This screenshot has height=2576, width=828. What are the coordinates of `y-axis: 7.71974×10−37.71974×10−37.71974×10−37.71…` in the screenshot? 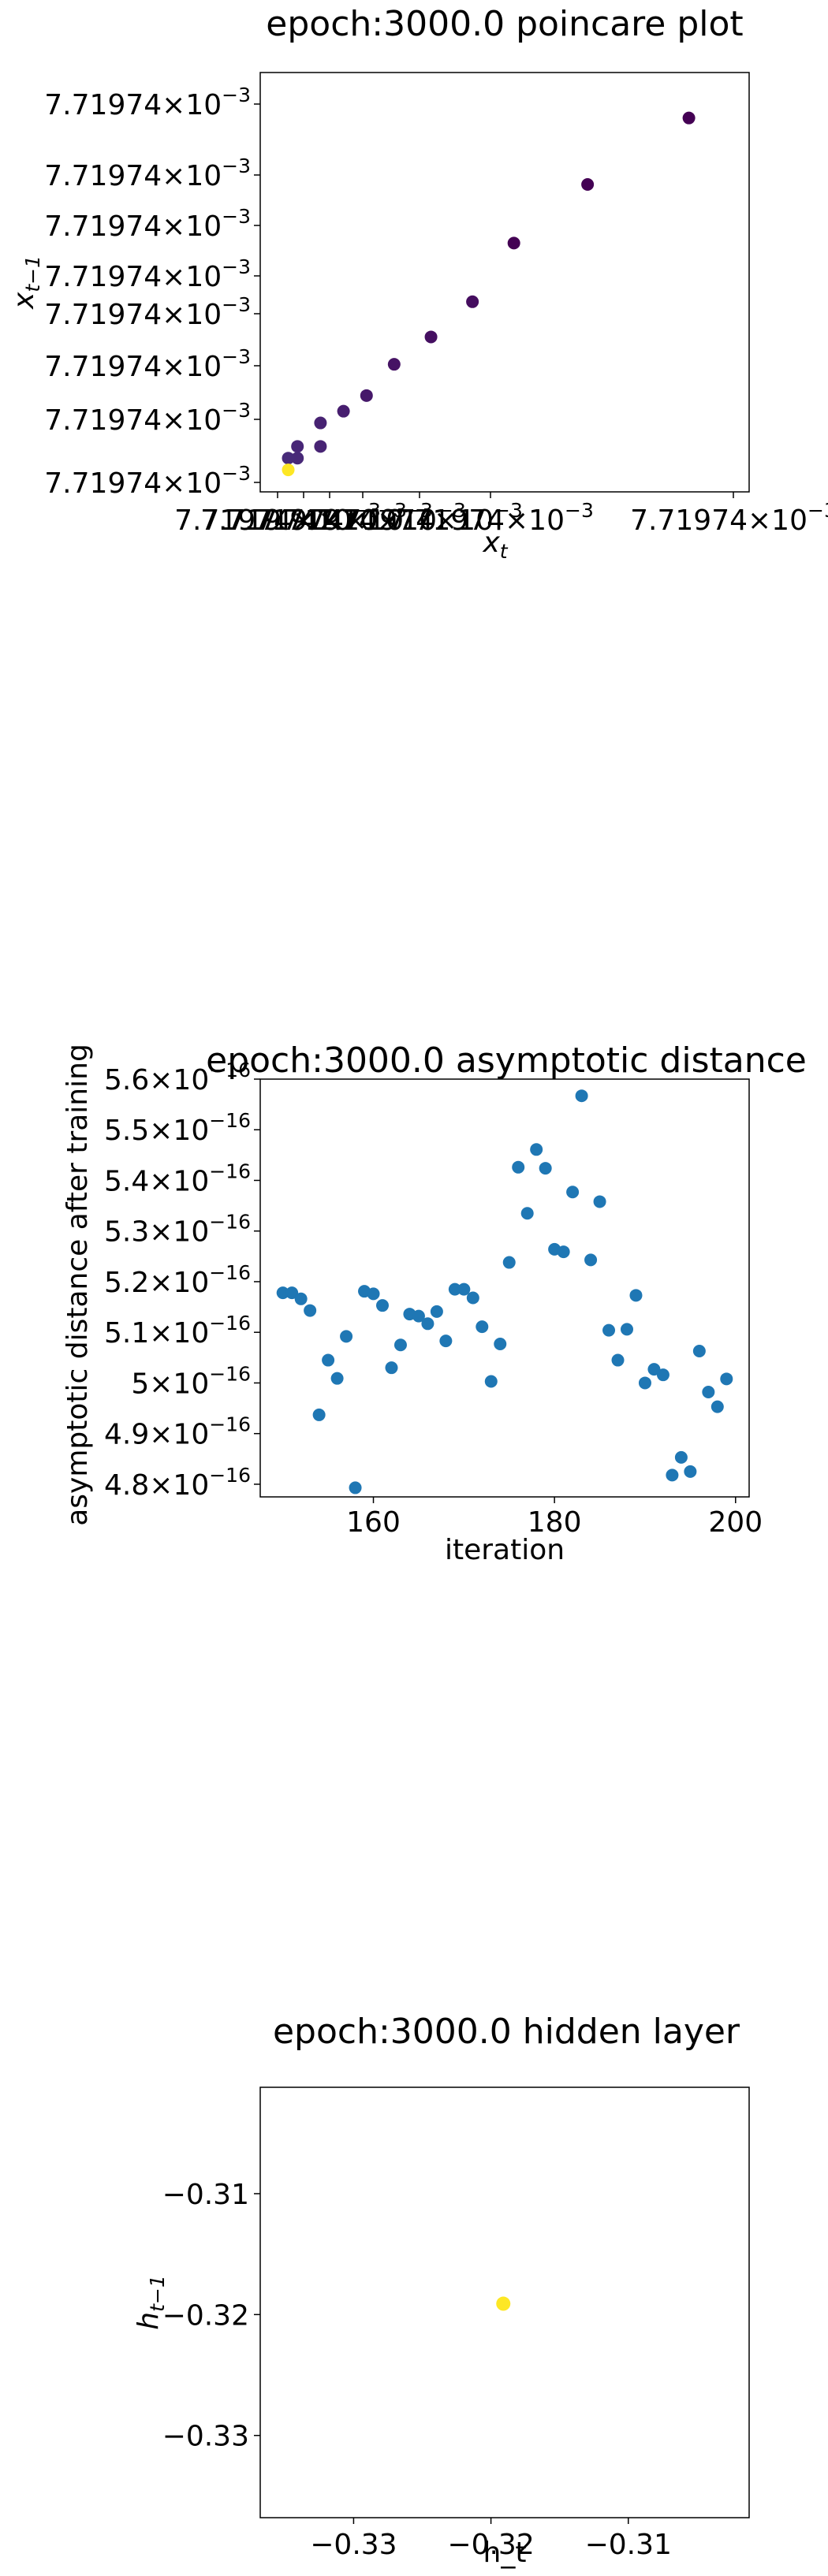 It's located at (152, 292).